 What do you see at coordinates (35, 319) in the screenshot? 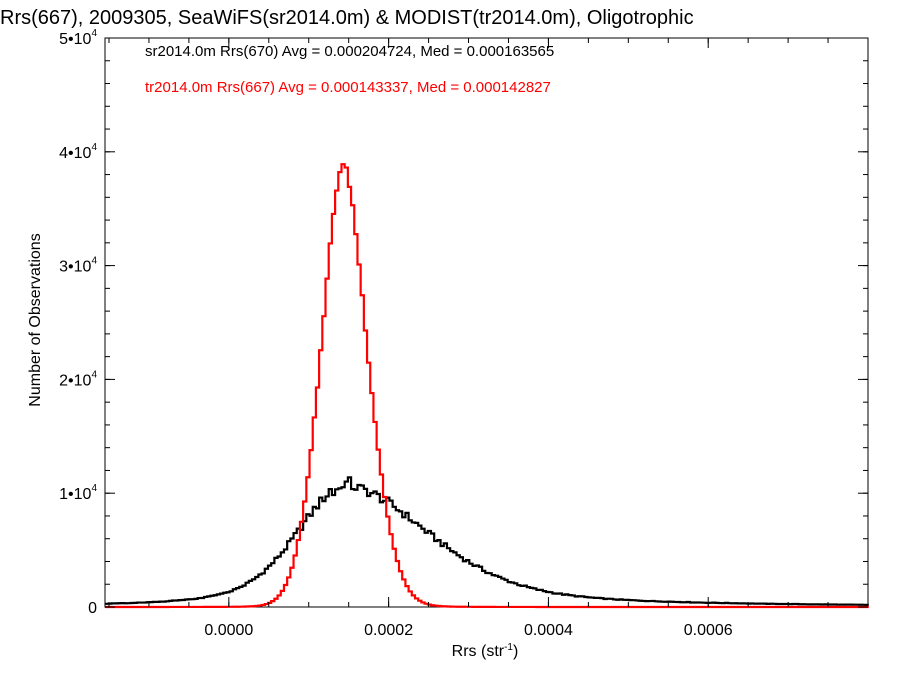
I see `y-axis-label: Number of Observations` at bounding box center [35, 319].